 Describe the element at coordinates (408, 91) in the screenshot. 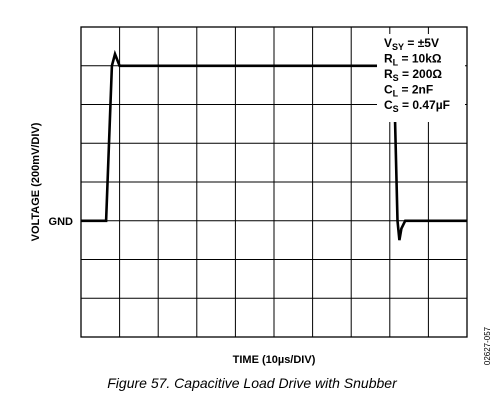

I see `annotation-line: CL = 2nF` at that location.